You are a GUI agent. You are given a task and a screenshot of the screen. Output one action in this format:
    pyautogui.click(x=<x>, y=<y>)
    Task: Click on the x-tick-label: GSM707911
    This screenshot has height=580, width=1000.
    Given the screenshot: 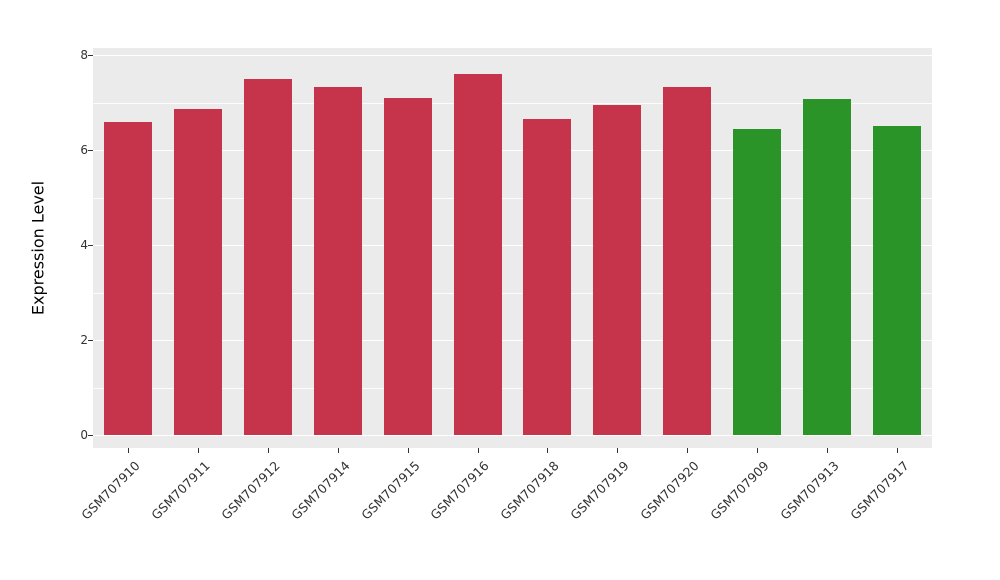 What is the action you would take?
    pyautogui.click(x=180, y=490)
    